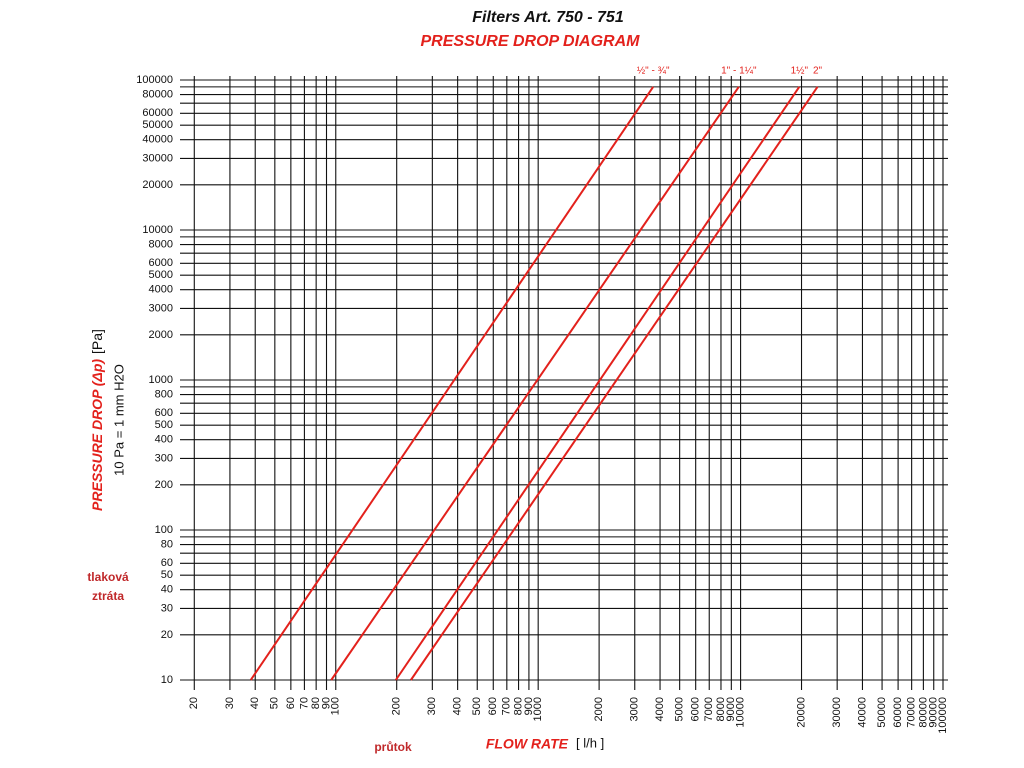 This screenshot has height=768, width=1024. What do you see at coordinates (862, 712) in the screenshot?
I see `x-tick-label: 40000` at bounding box center [862, 712].